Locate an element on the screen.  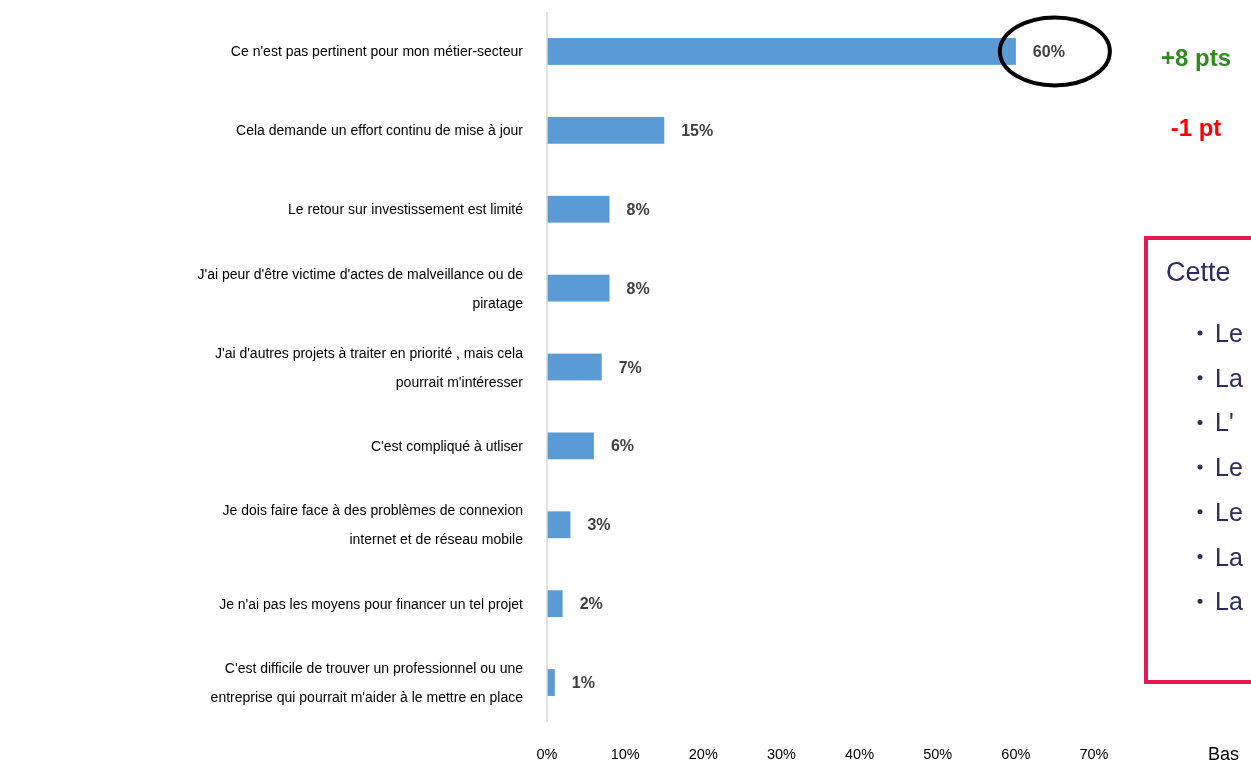
y-tick-label: C'est compliqué à utliser is located at coordinates (447, 445).